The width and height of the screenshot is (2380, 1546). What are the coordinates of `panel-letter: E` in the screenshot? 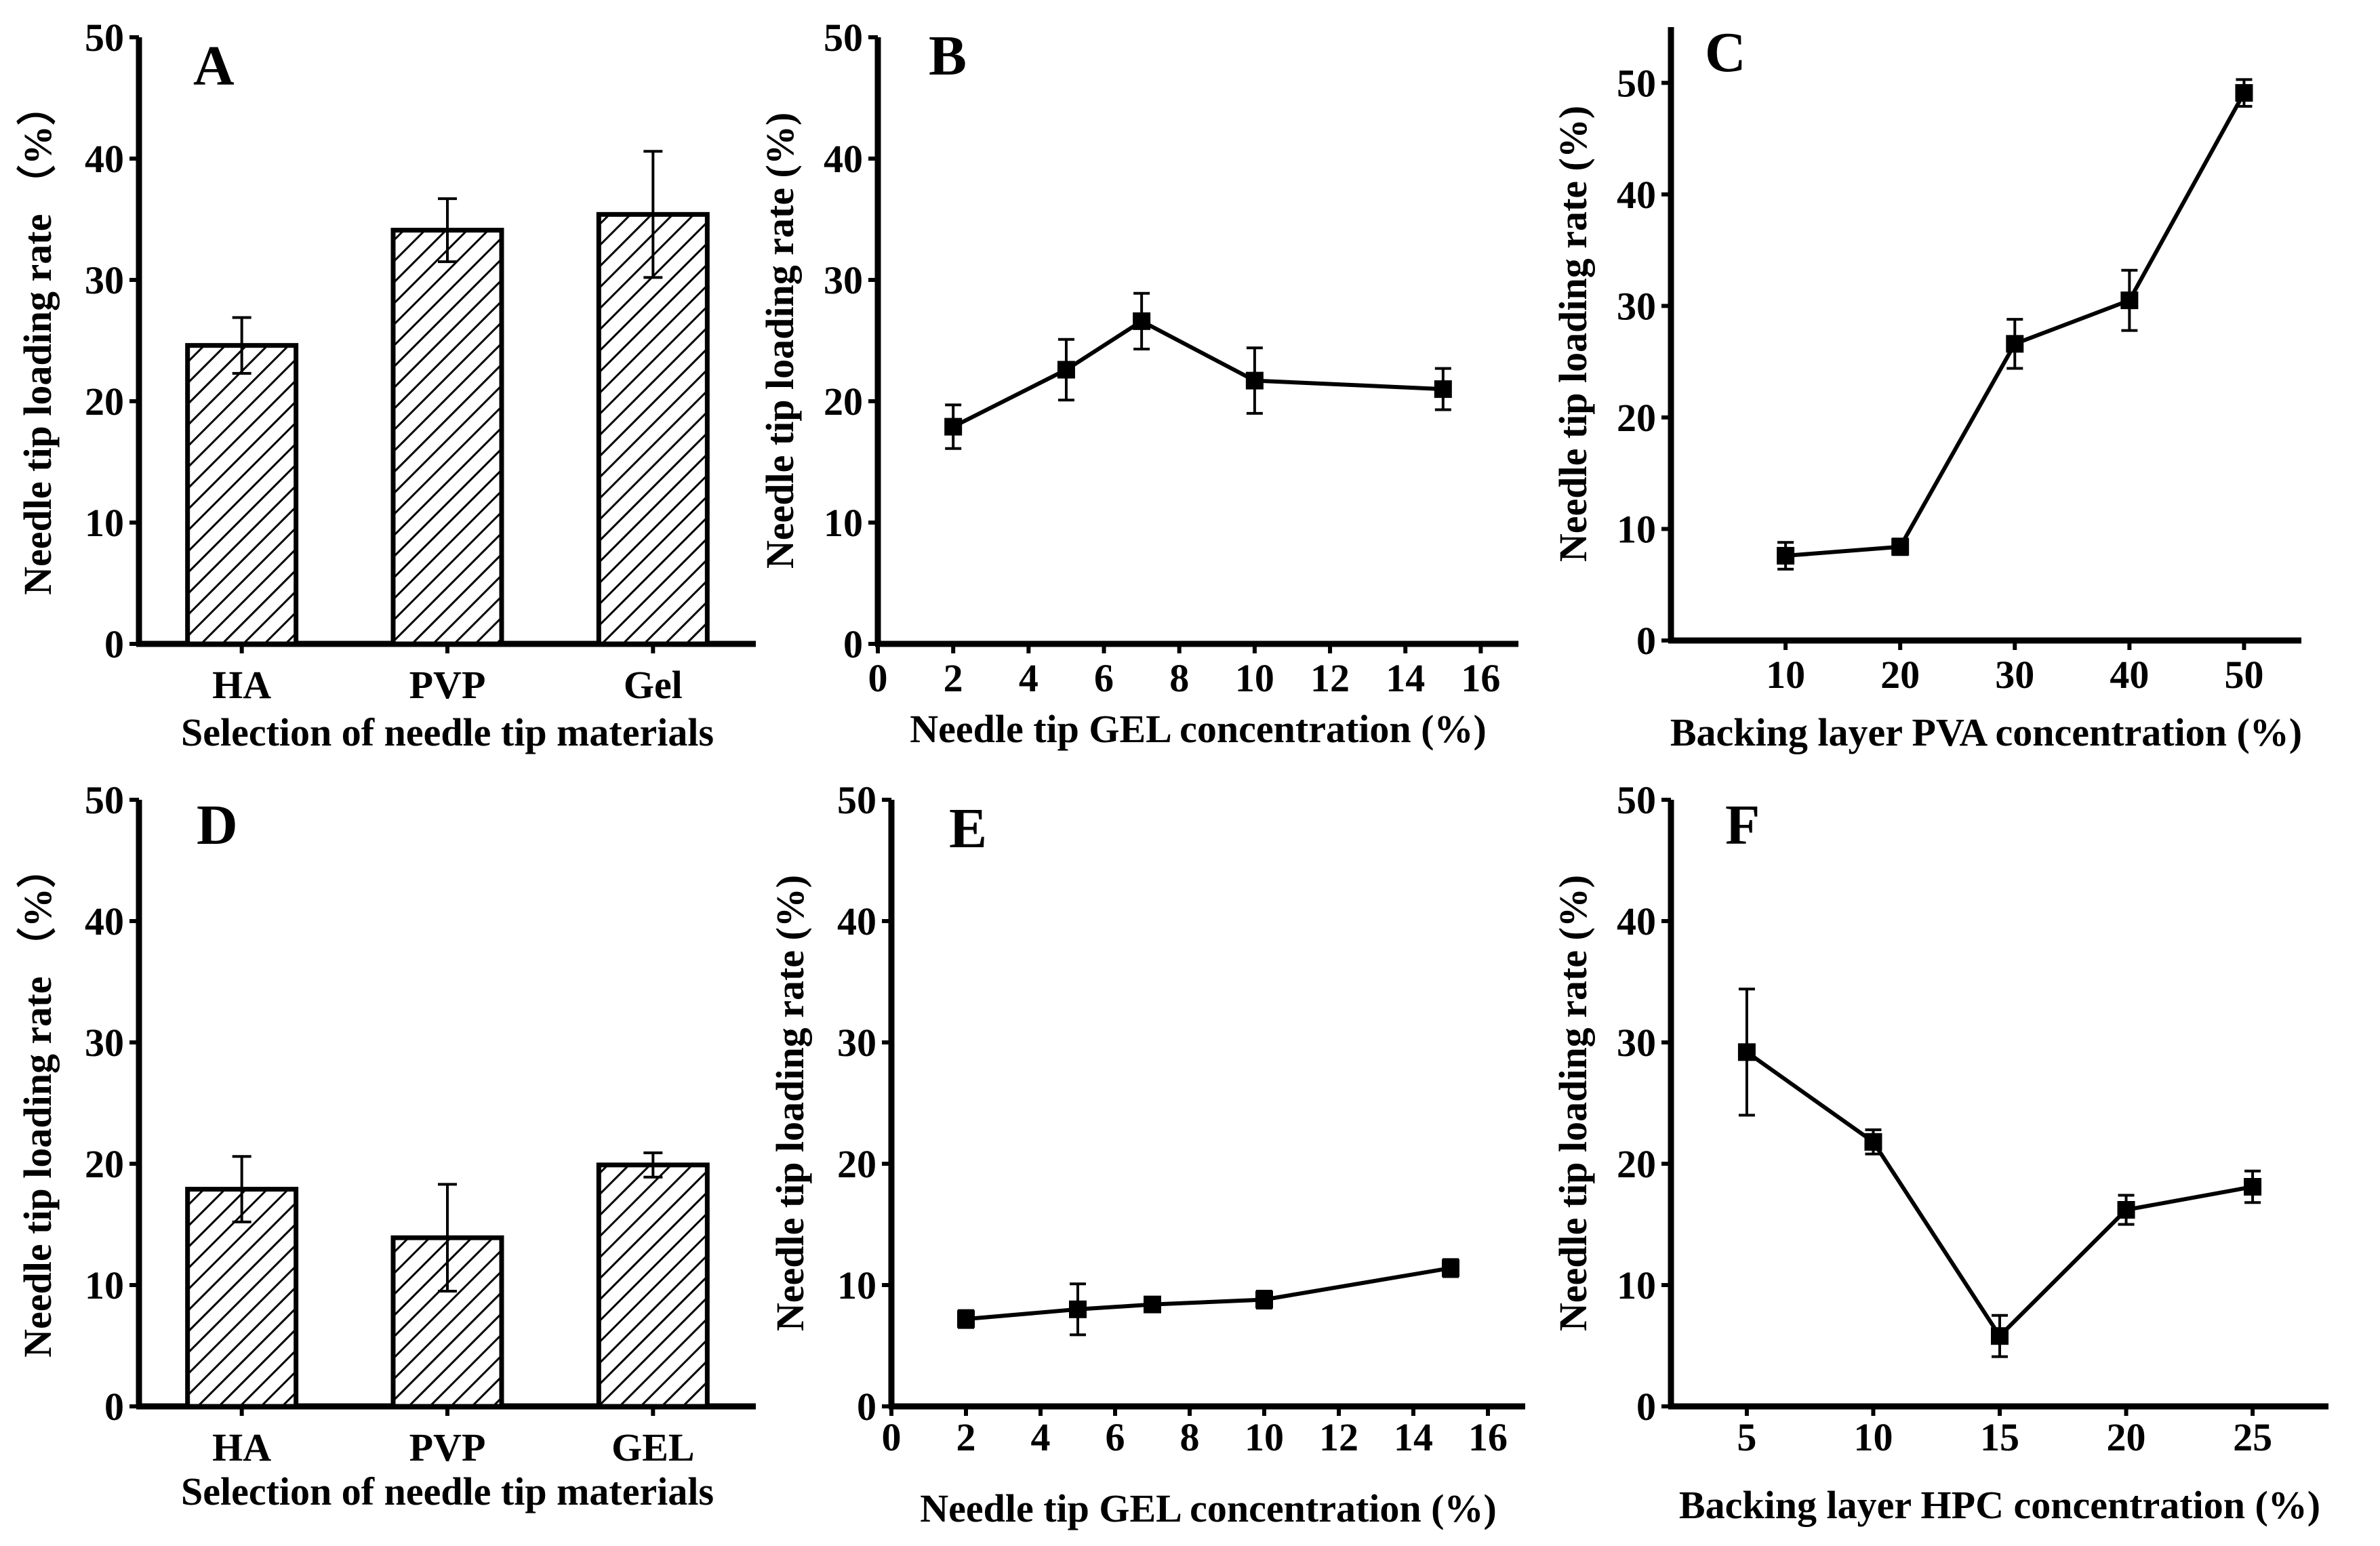 It's located at (968, 828).